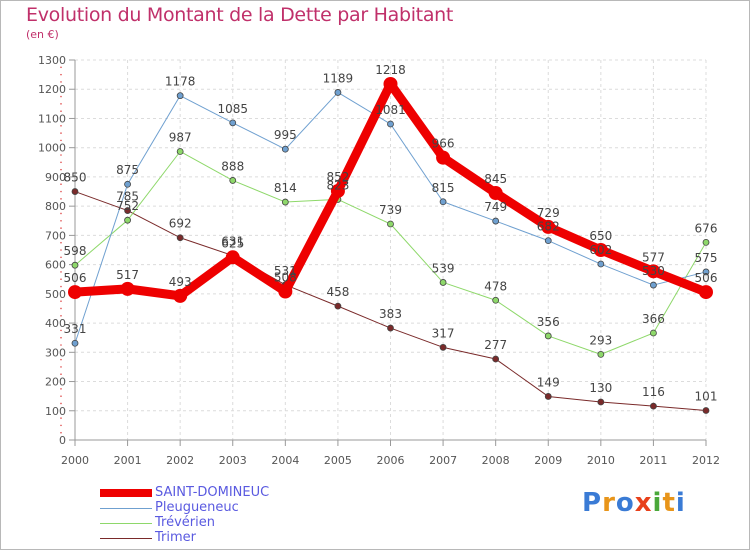 The image size is (750, 550). Describe the element at coordinates (55, 235) in the screenshot. I see `y-tick-label: 700` at that location.